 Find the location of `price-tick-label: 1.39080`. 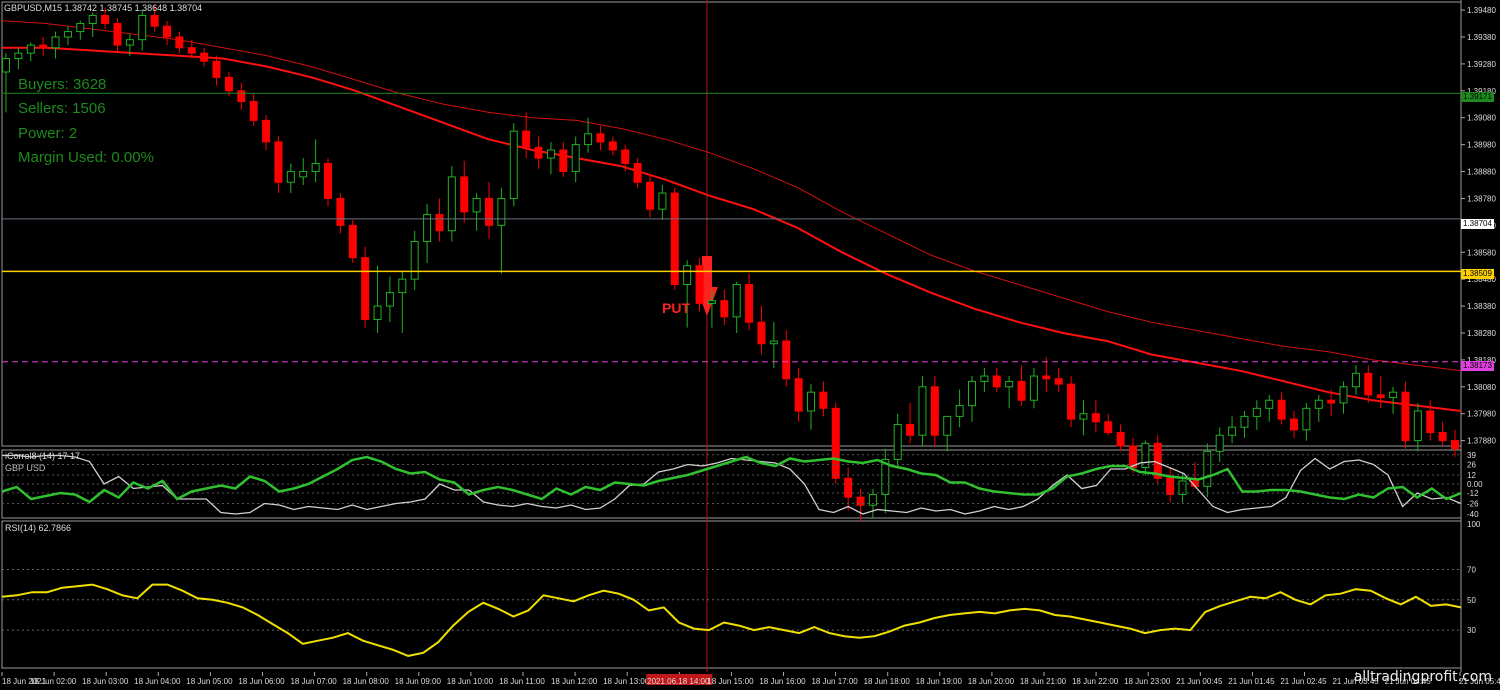

price-tick-label: 1.39080 is located at coordinates (1481, 118).